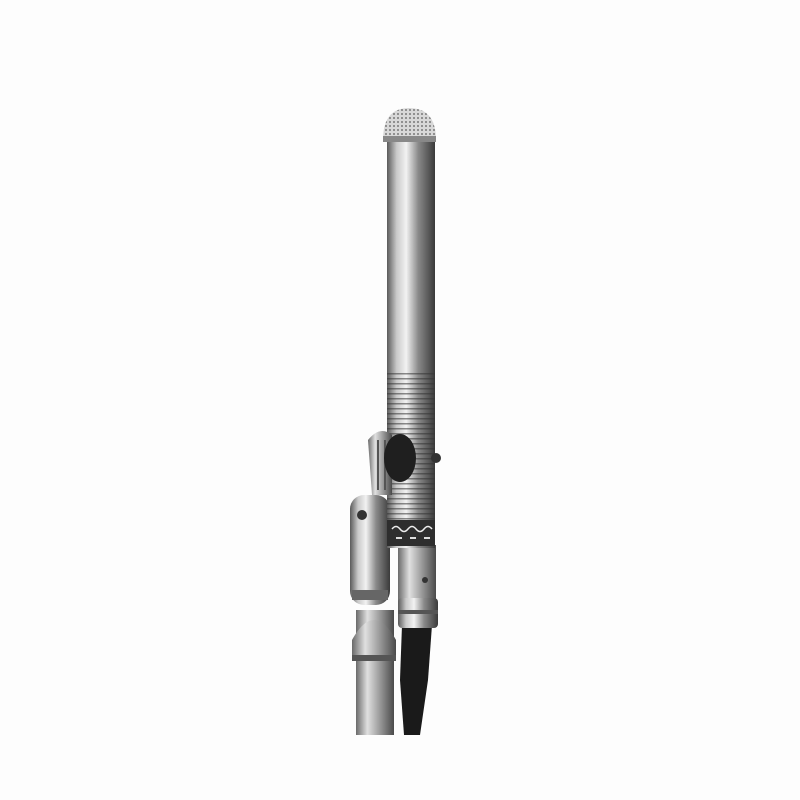 This screenshot has width=800, height=800. Describe the element at coordinates (418, 586) in the screenshot. I see `connector` at that location.